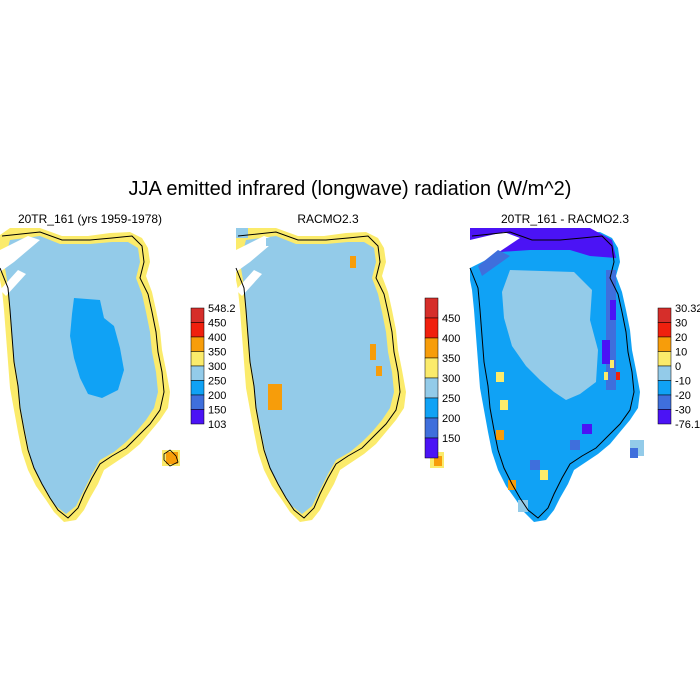 The height and width of the screenshot is (700, 700). What do you see at coordinates (683, 396) in the screenshot?
I see `colorbar-tick-label: -20` at bounding box center [683, 396].